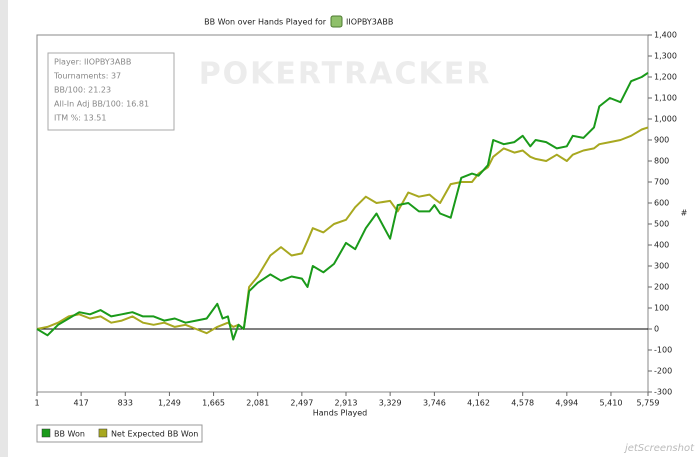 This screenshot has width=700, height=461. What do you see at coordinates (661, 140) in the screenshot?
I see `y-tick-label: 900` at bounding box center [661, 140].